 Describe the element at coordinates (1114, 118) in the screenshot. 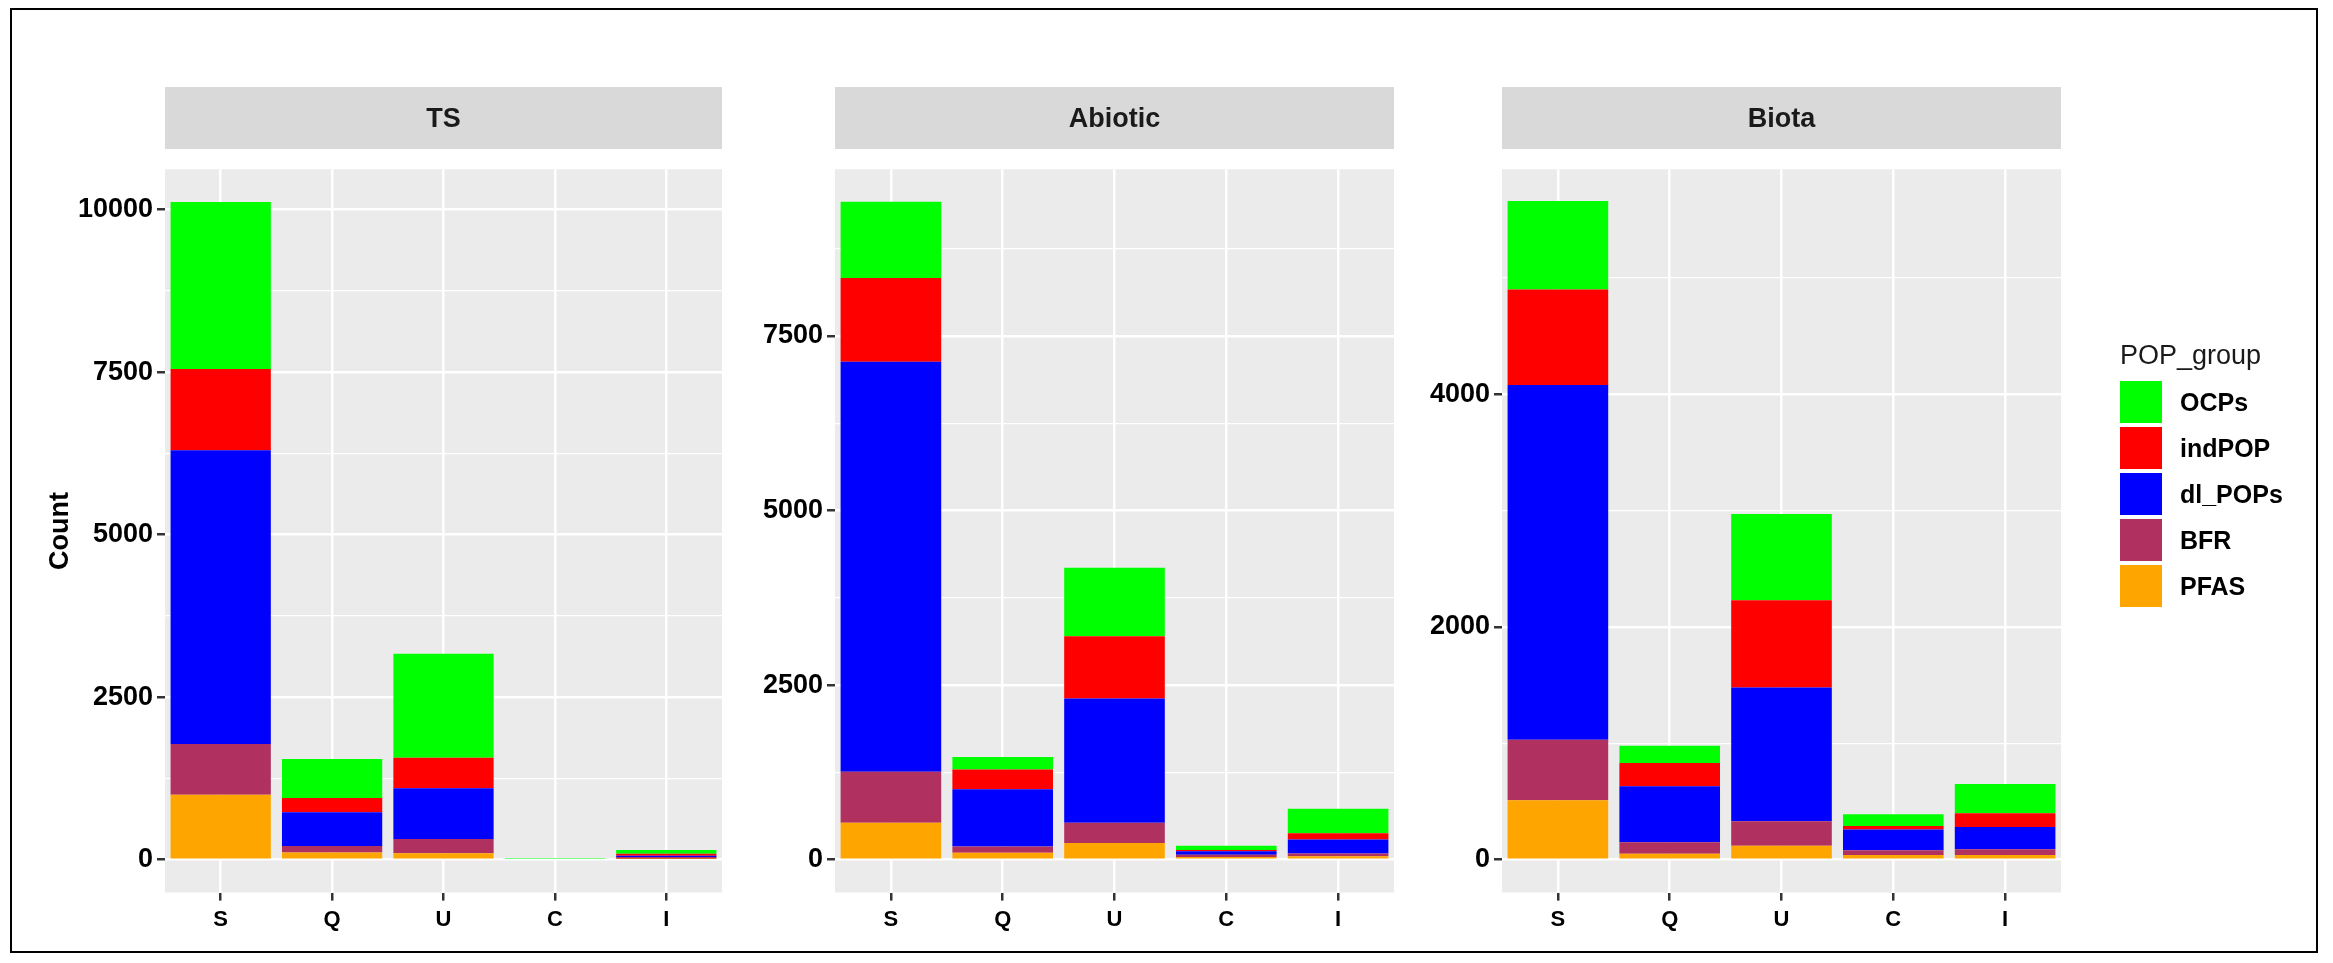

I see `chart-title: Abiotic` at that location.